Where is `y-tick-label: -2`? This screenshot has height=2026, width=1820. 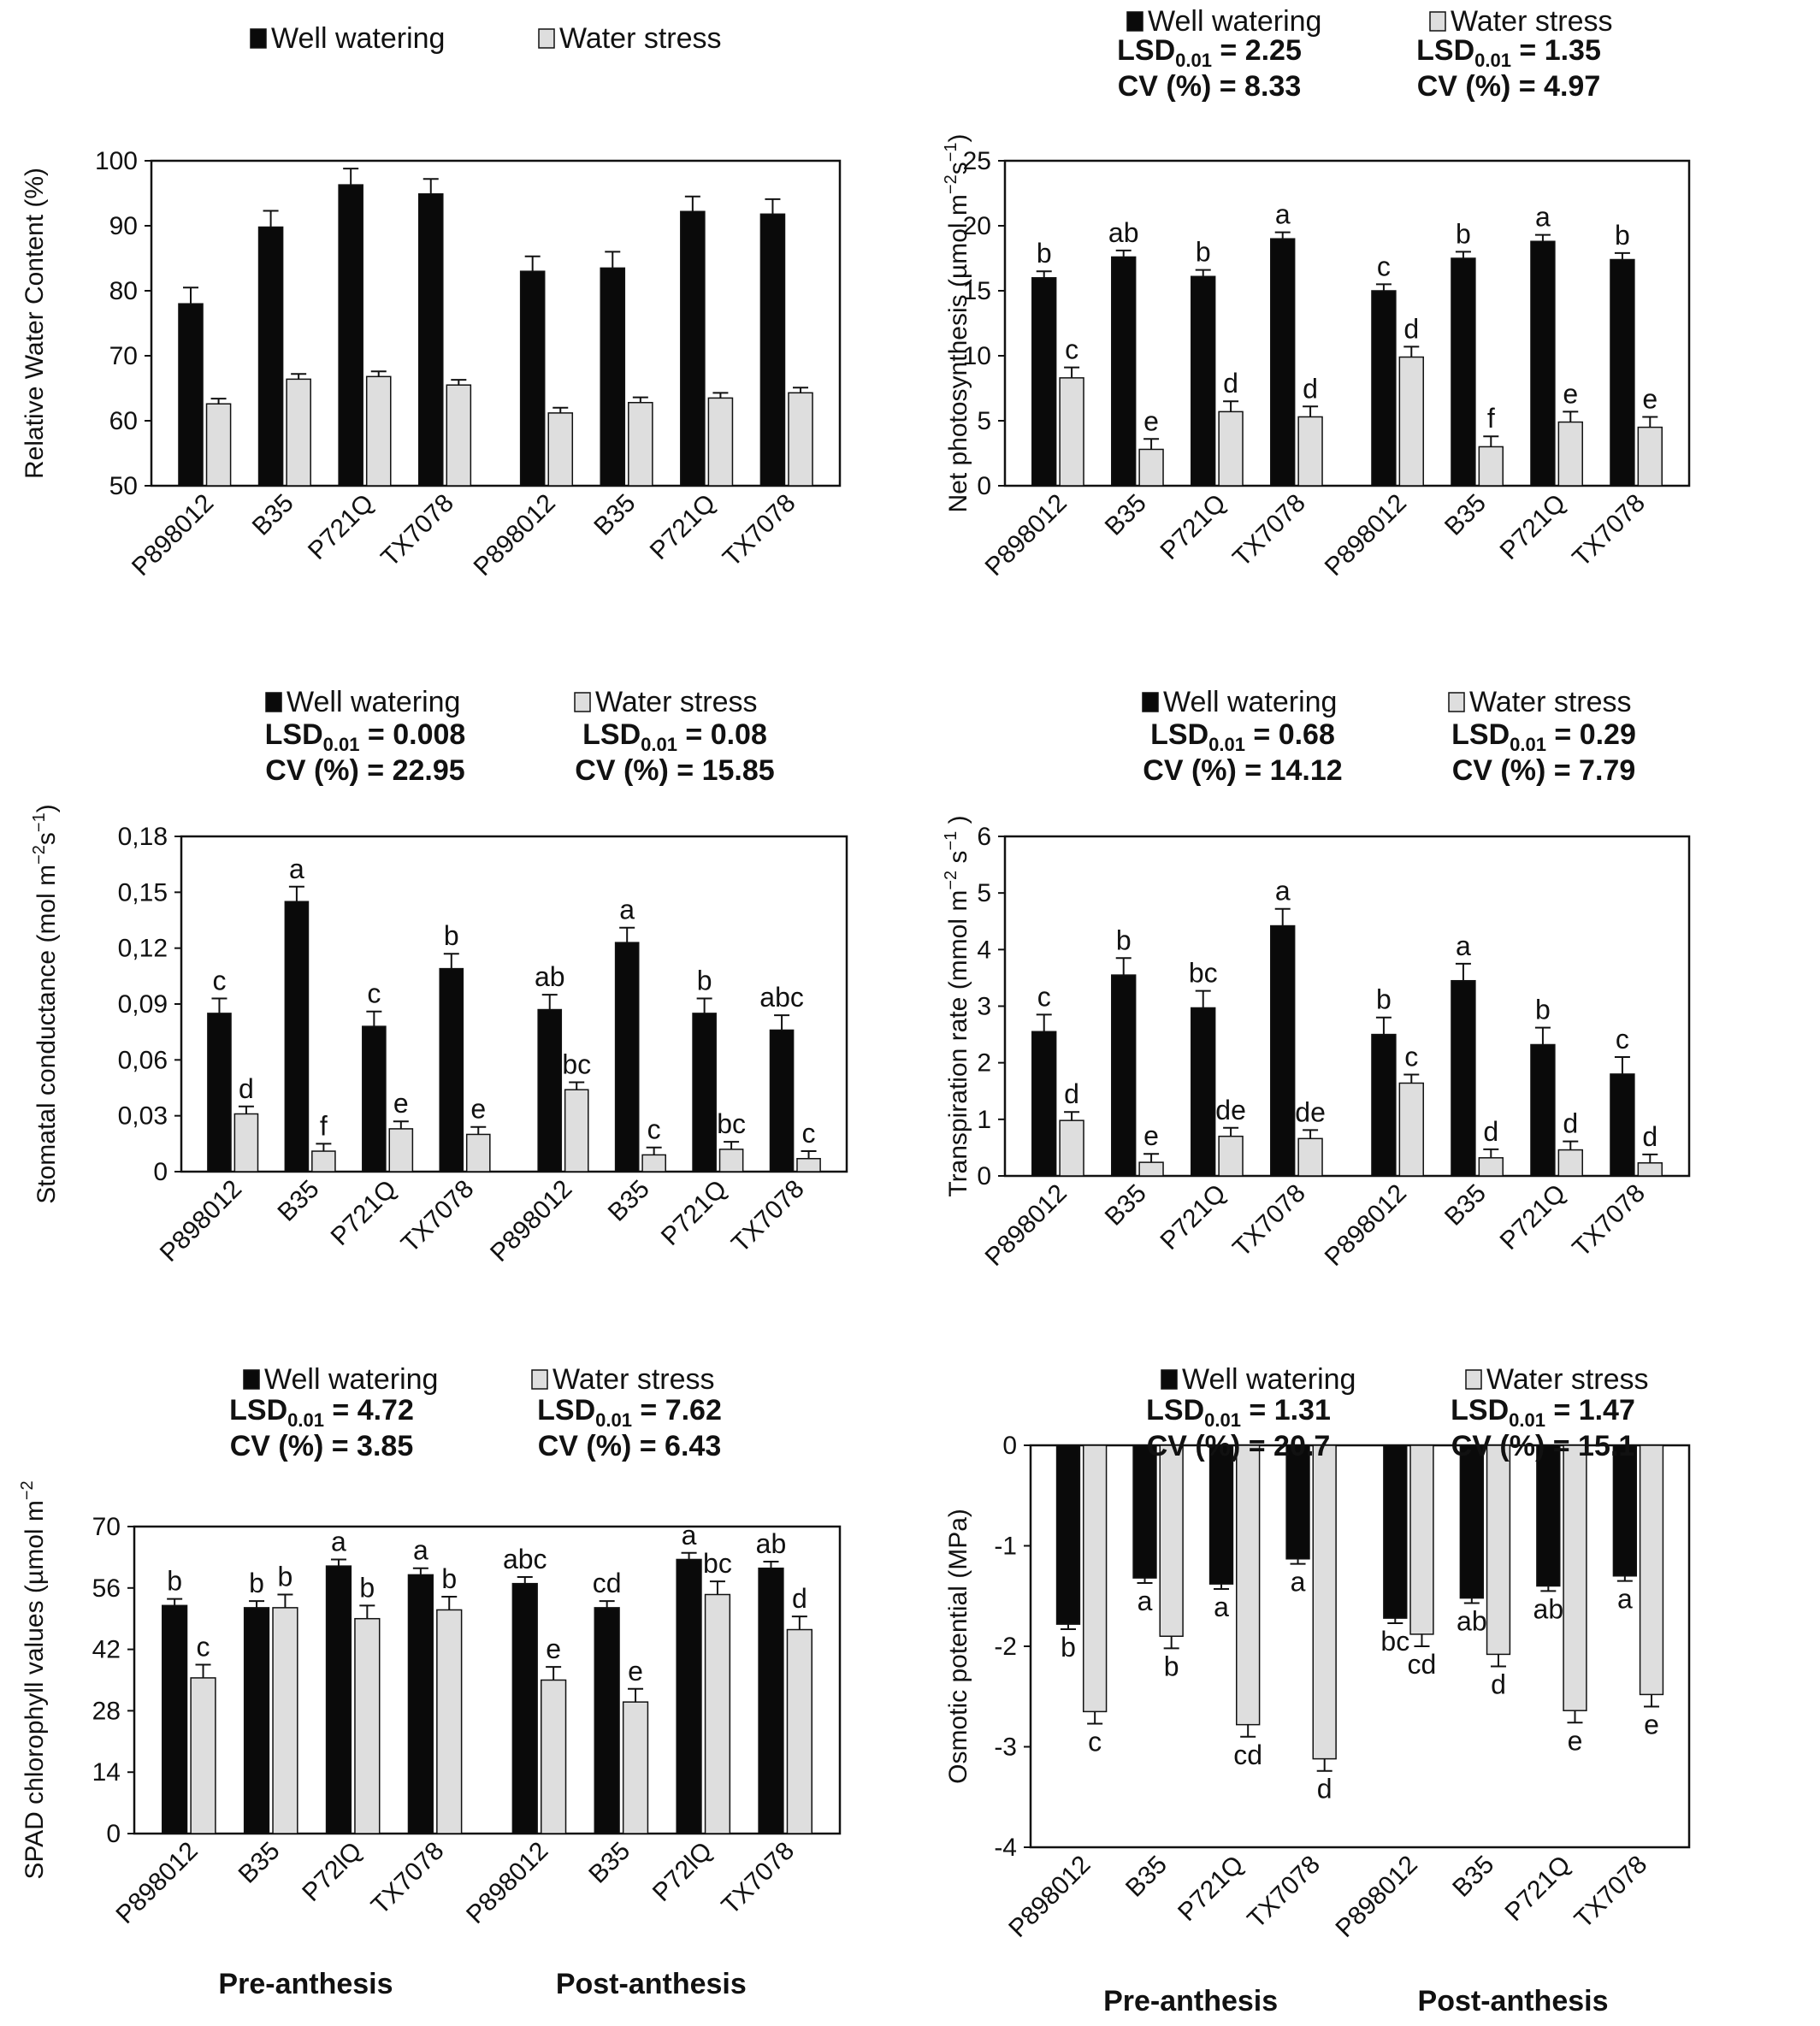 y-tick-label: -2 is located at coordinates (1006, 1647).